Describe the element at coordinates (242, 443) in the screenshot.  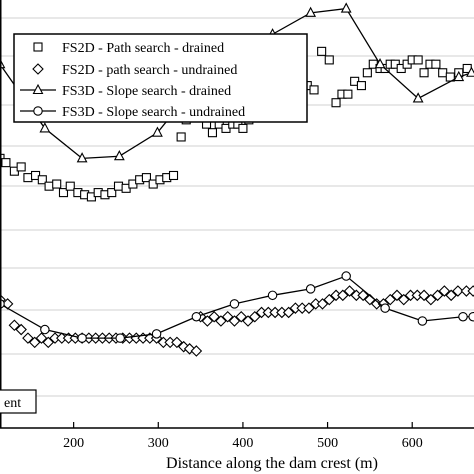
I see `x-tick-label-400: 400` at that location.